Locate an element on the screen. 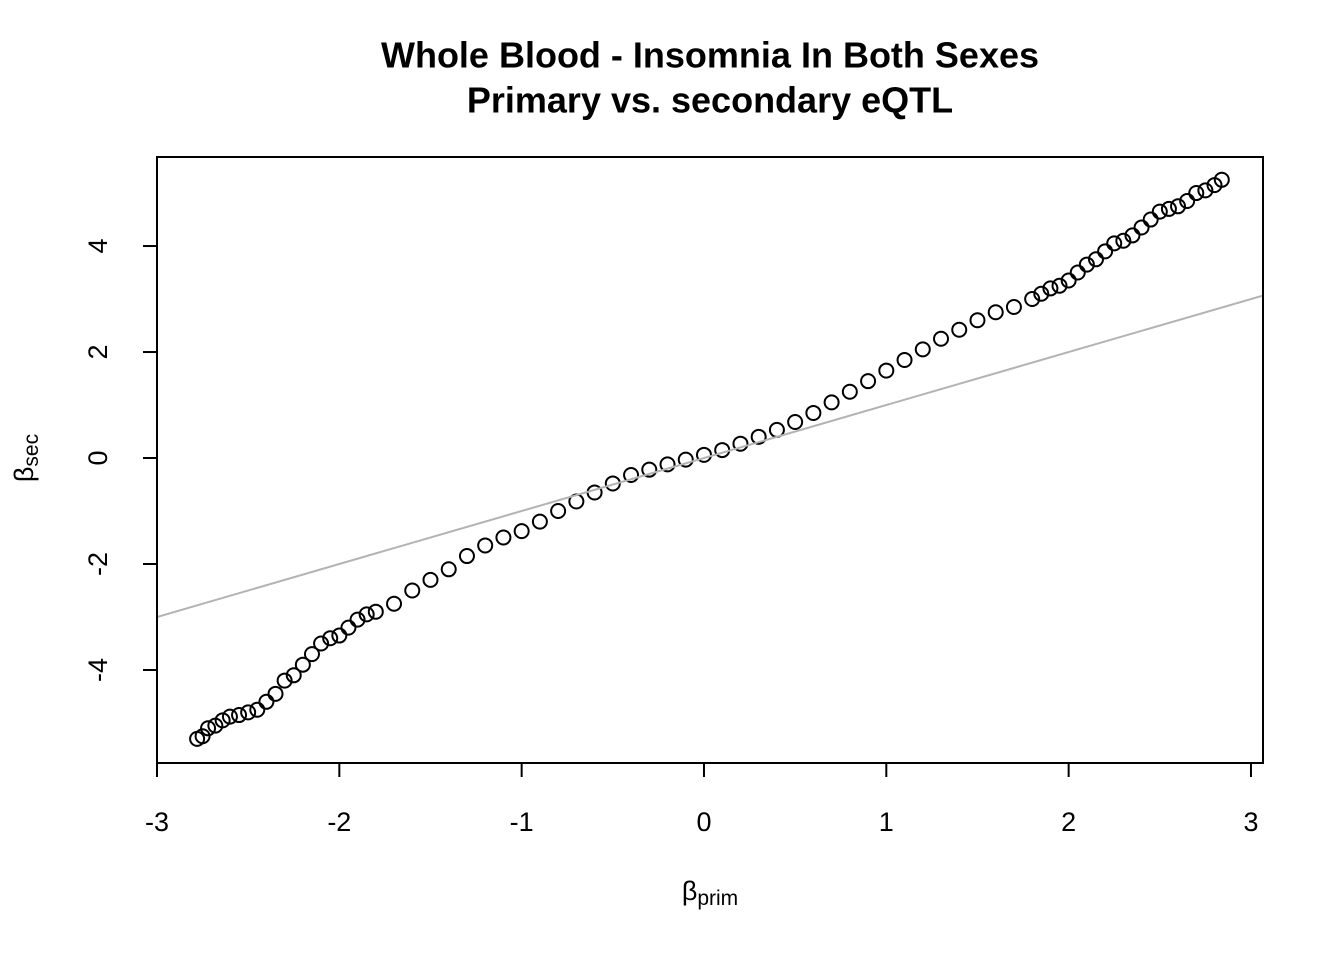 The image size is (1344, 960). chart-title: Whole Blood - Insomnia In Both Sexes is located at coordinates (710, 55).